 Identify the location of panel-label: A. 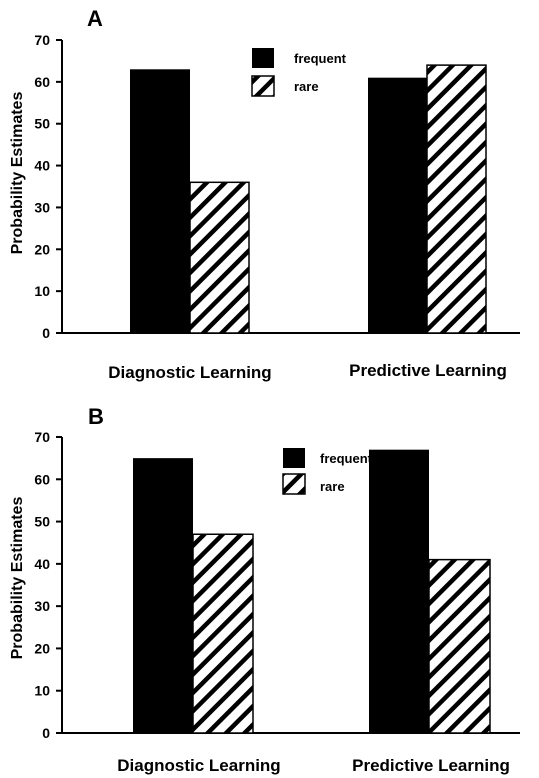
(95, 18).